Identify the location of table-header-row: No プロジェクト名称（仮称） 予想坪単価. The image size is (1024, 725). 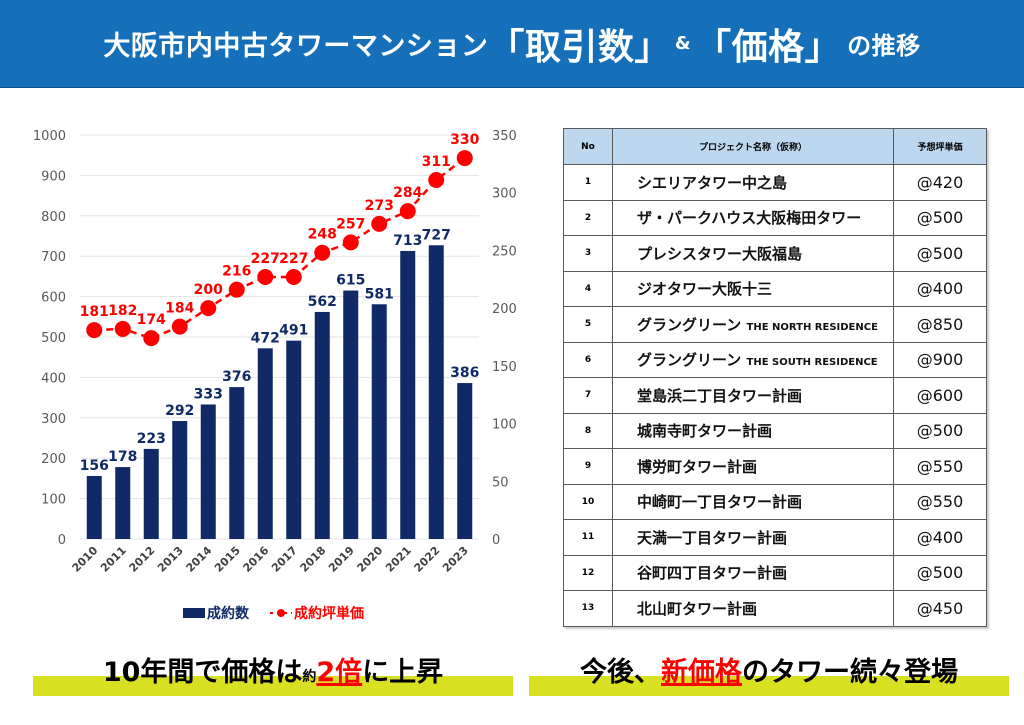
(775, 146).